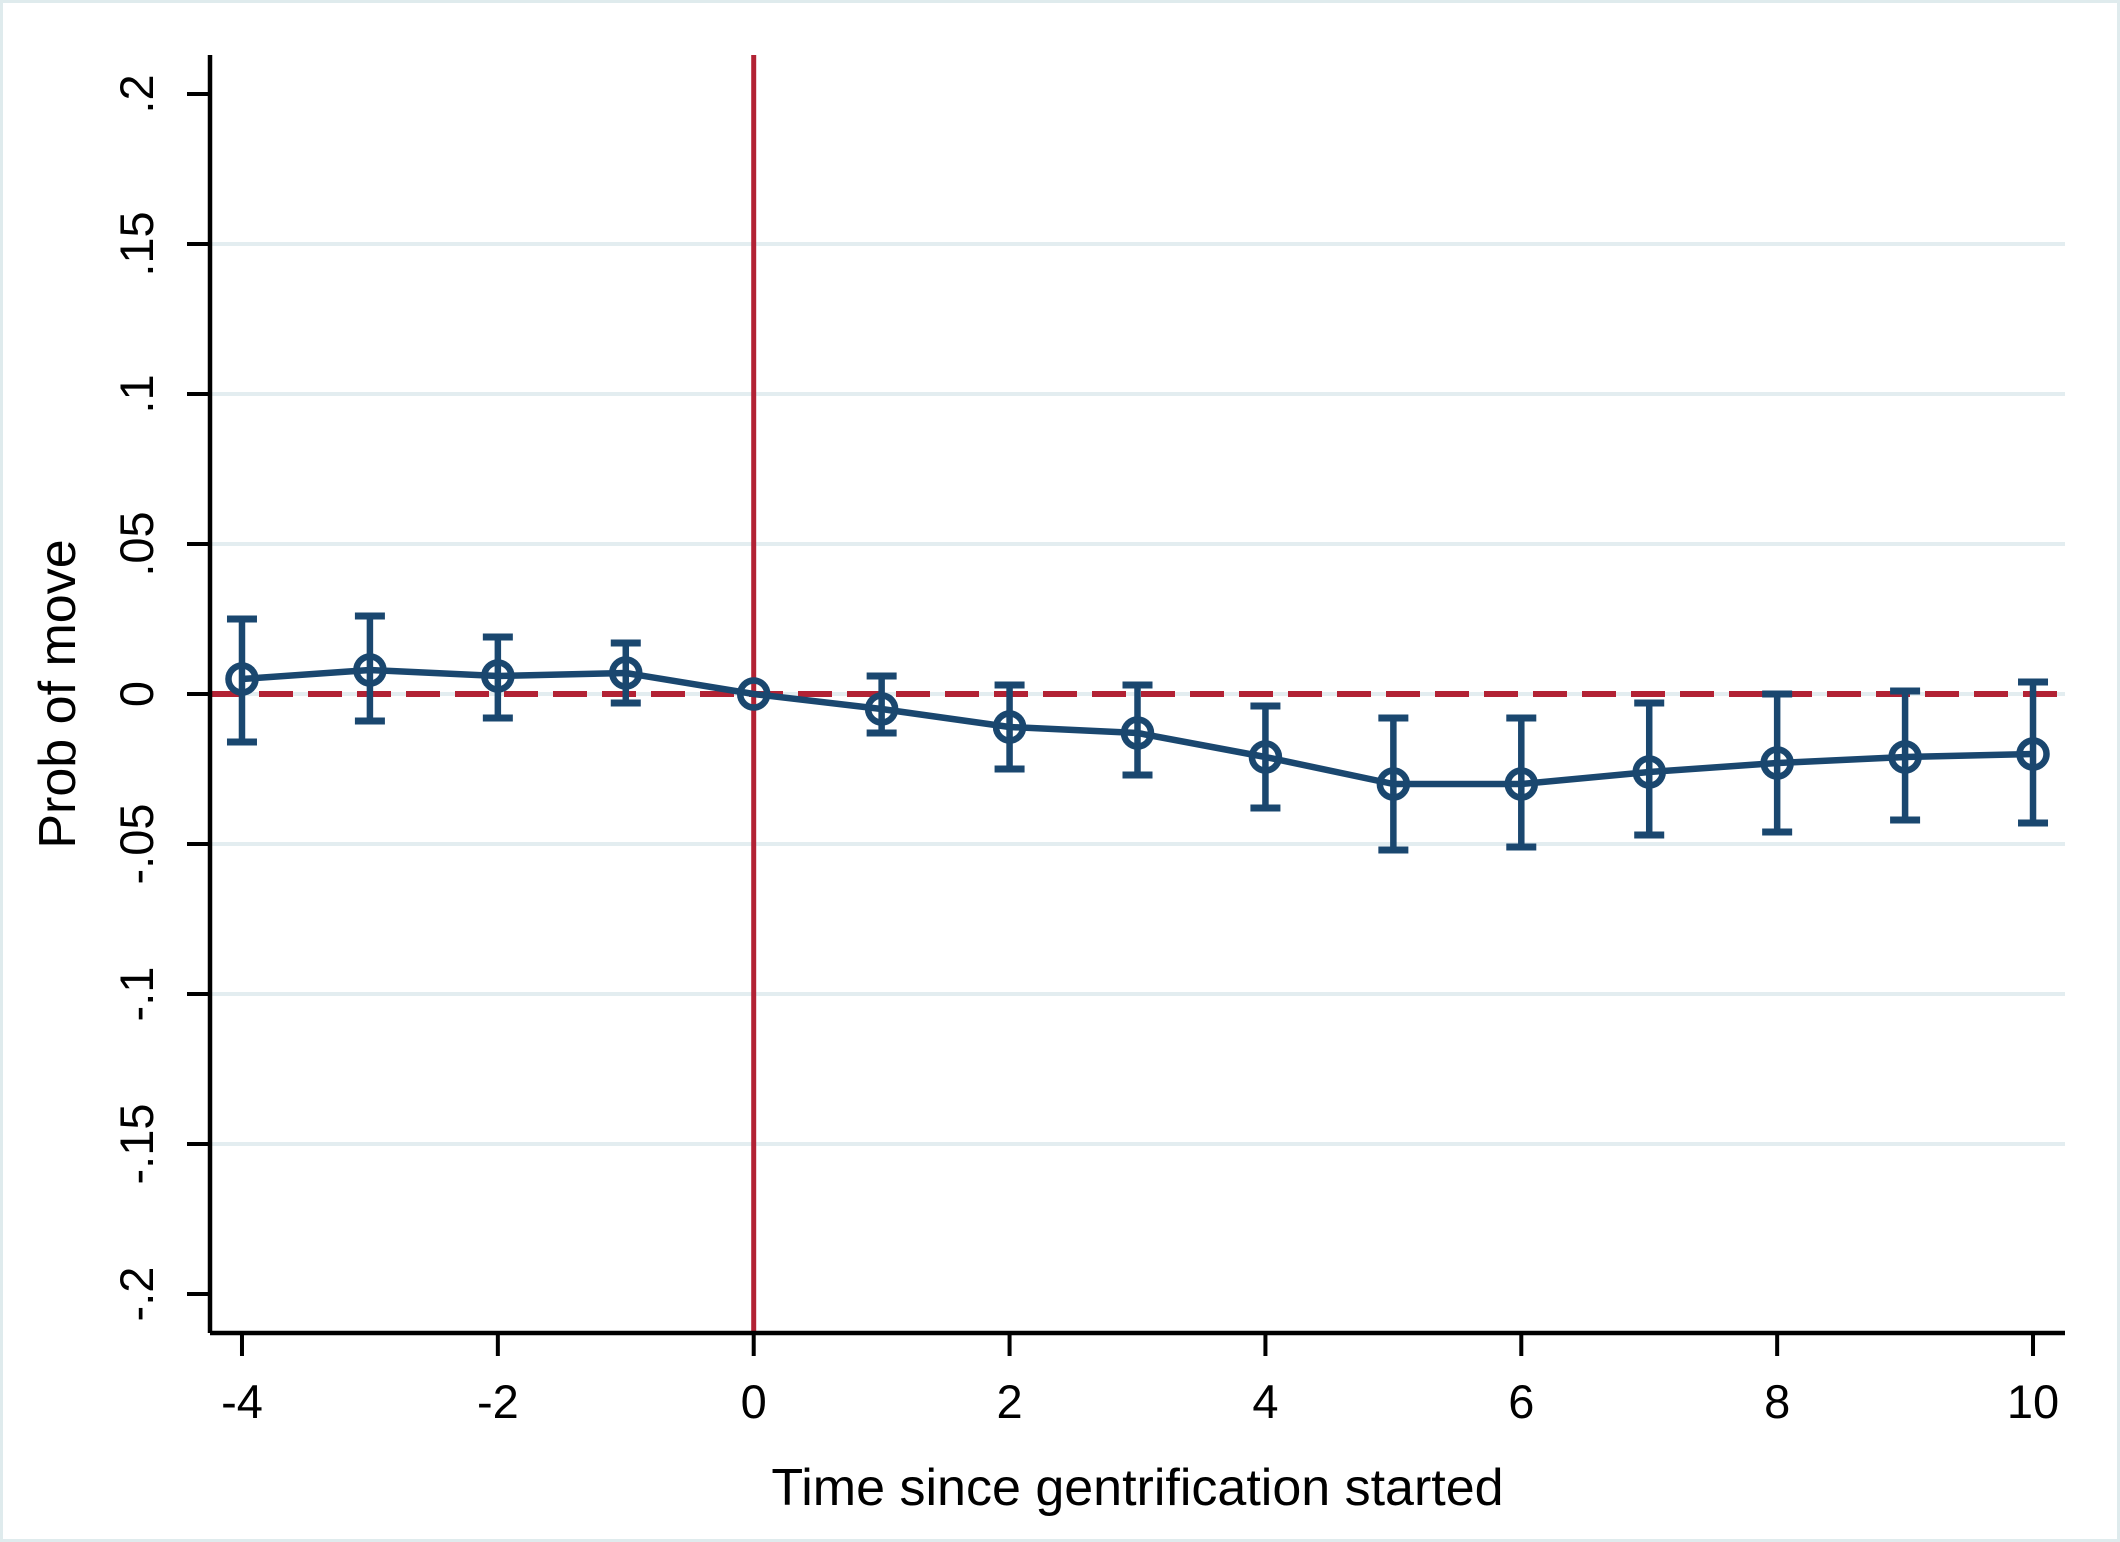 This screenshot has height=1542, width=2120. I want to click on x-tick-label: -2, so click(498, 1401).